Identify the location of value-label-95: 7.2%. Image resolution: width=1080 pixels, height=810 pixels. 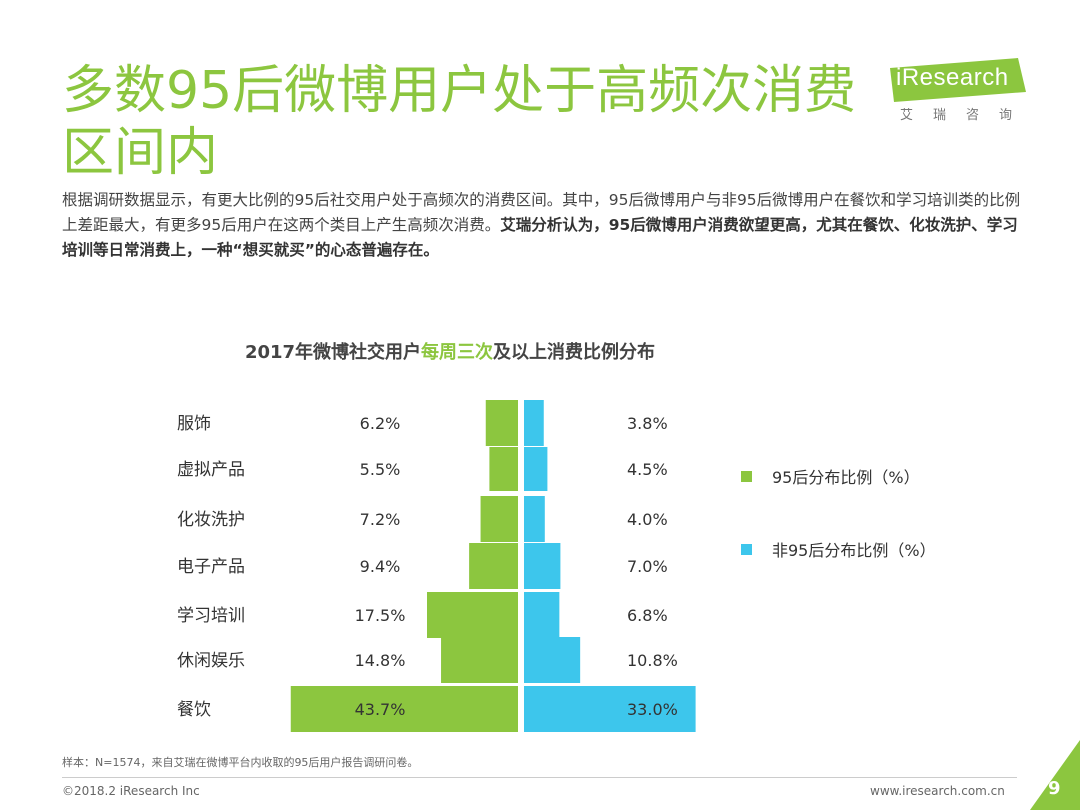
(380, 519).